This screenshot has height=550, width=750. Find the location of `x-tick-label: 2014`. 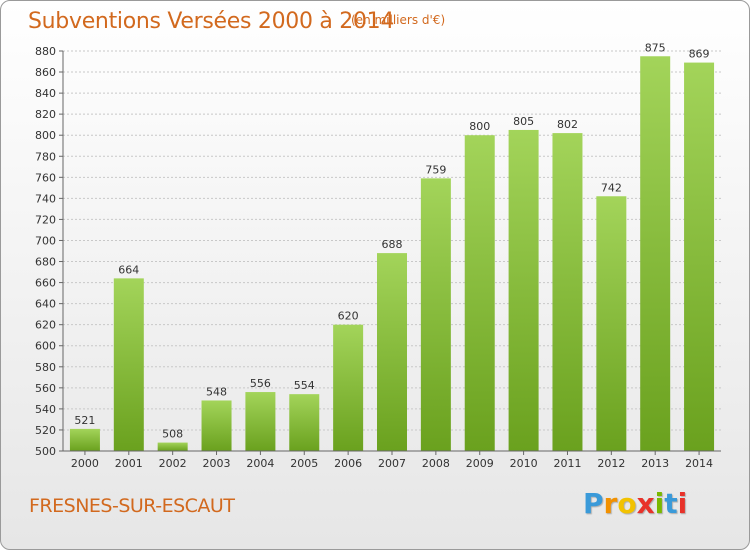

x-tick-label: 2014 is located at coordinates (699, 463).